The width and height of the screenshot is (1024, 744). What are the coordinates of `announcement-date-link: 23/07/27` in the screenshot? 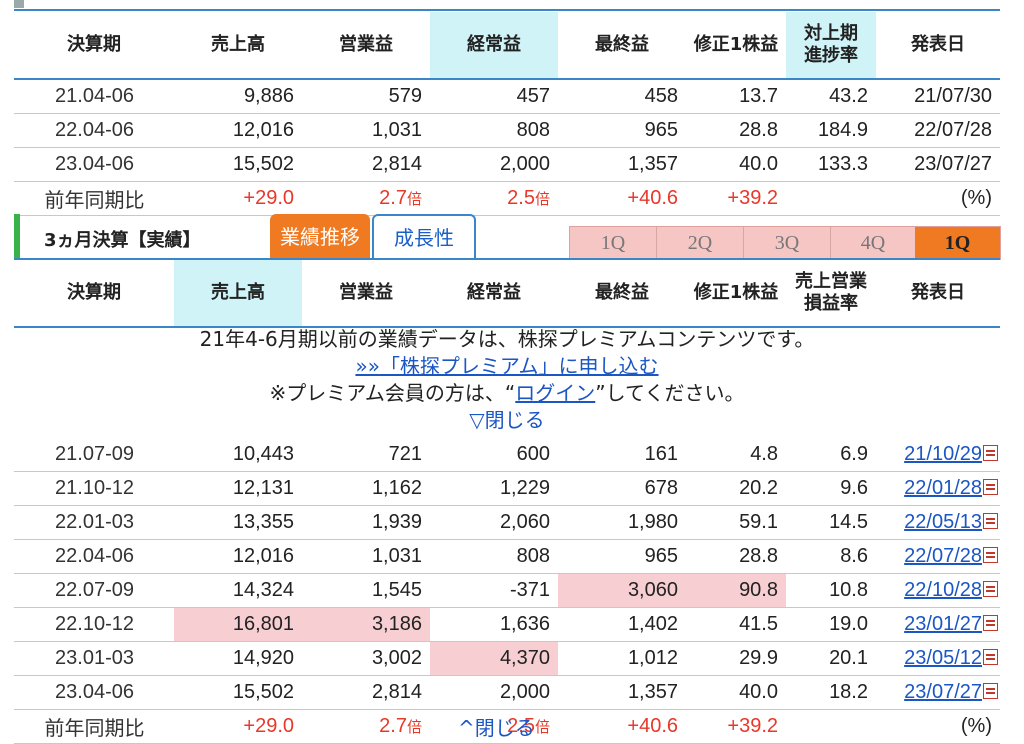 It's located at (943, 692).